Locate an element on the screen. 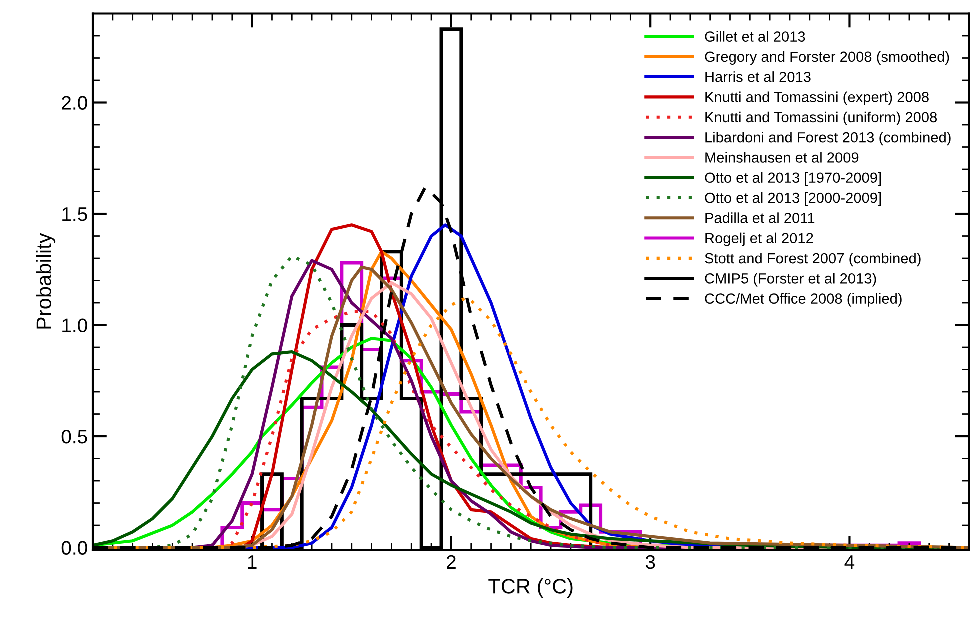 The image size is (979, 625). legend-label: Libardoni and Forest 2013 (combined) is located at coordinates (828, 139).